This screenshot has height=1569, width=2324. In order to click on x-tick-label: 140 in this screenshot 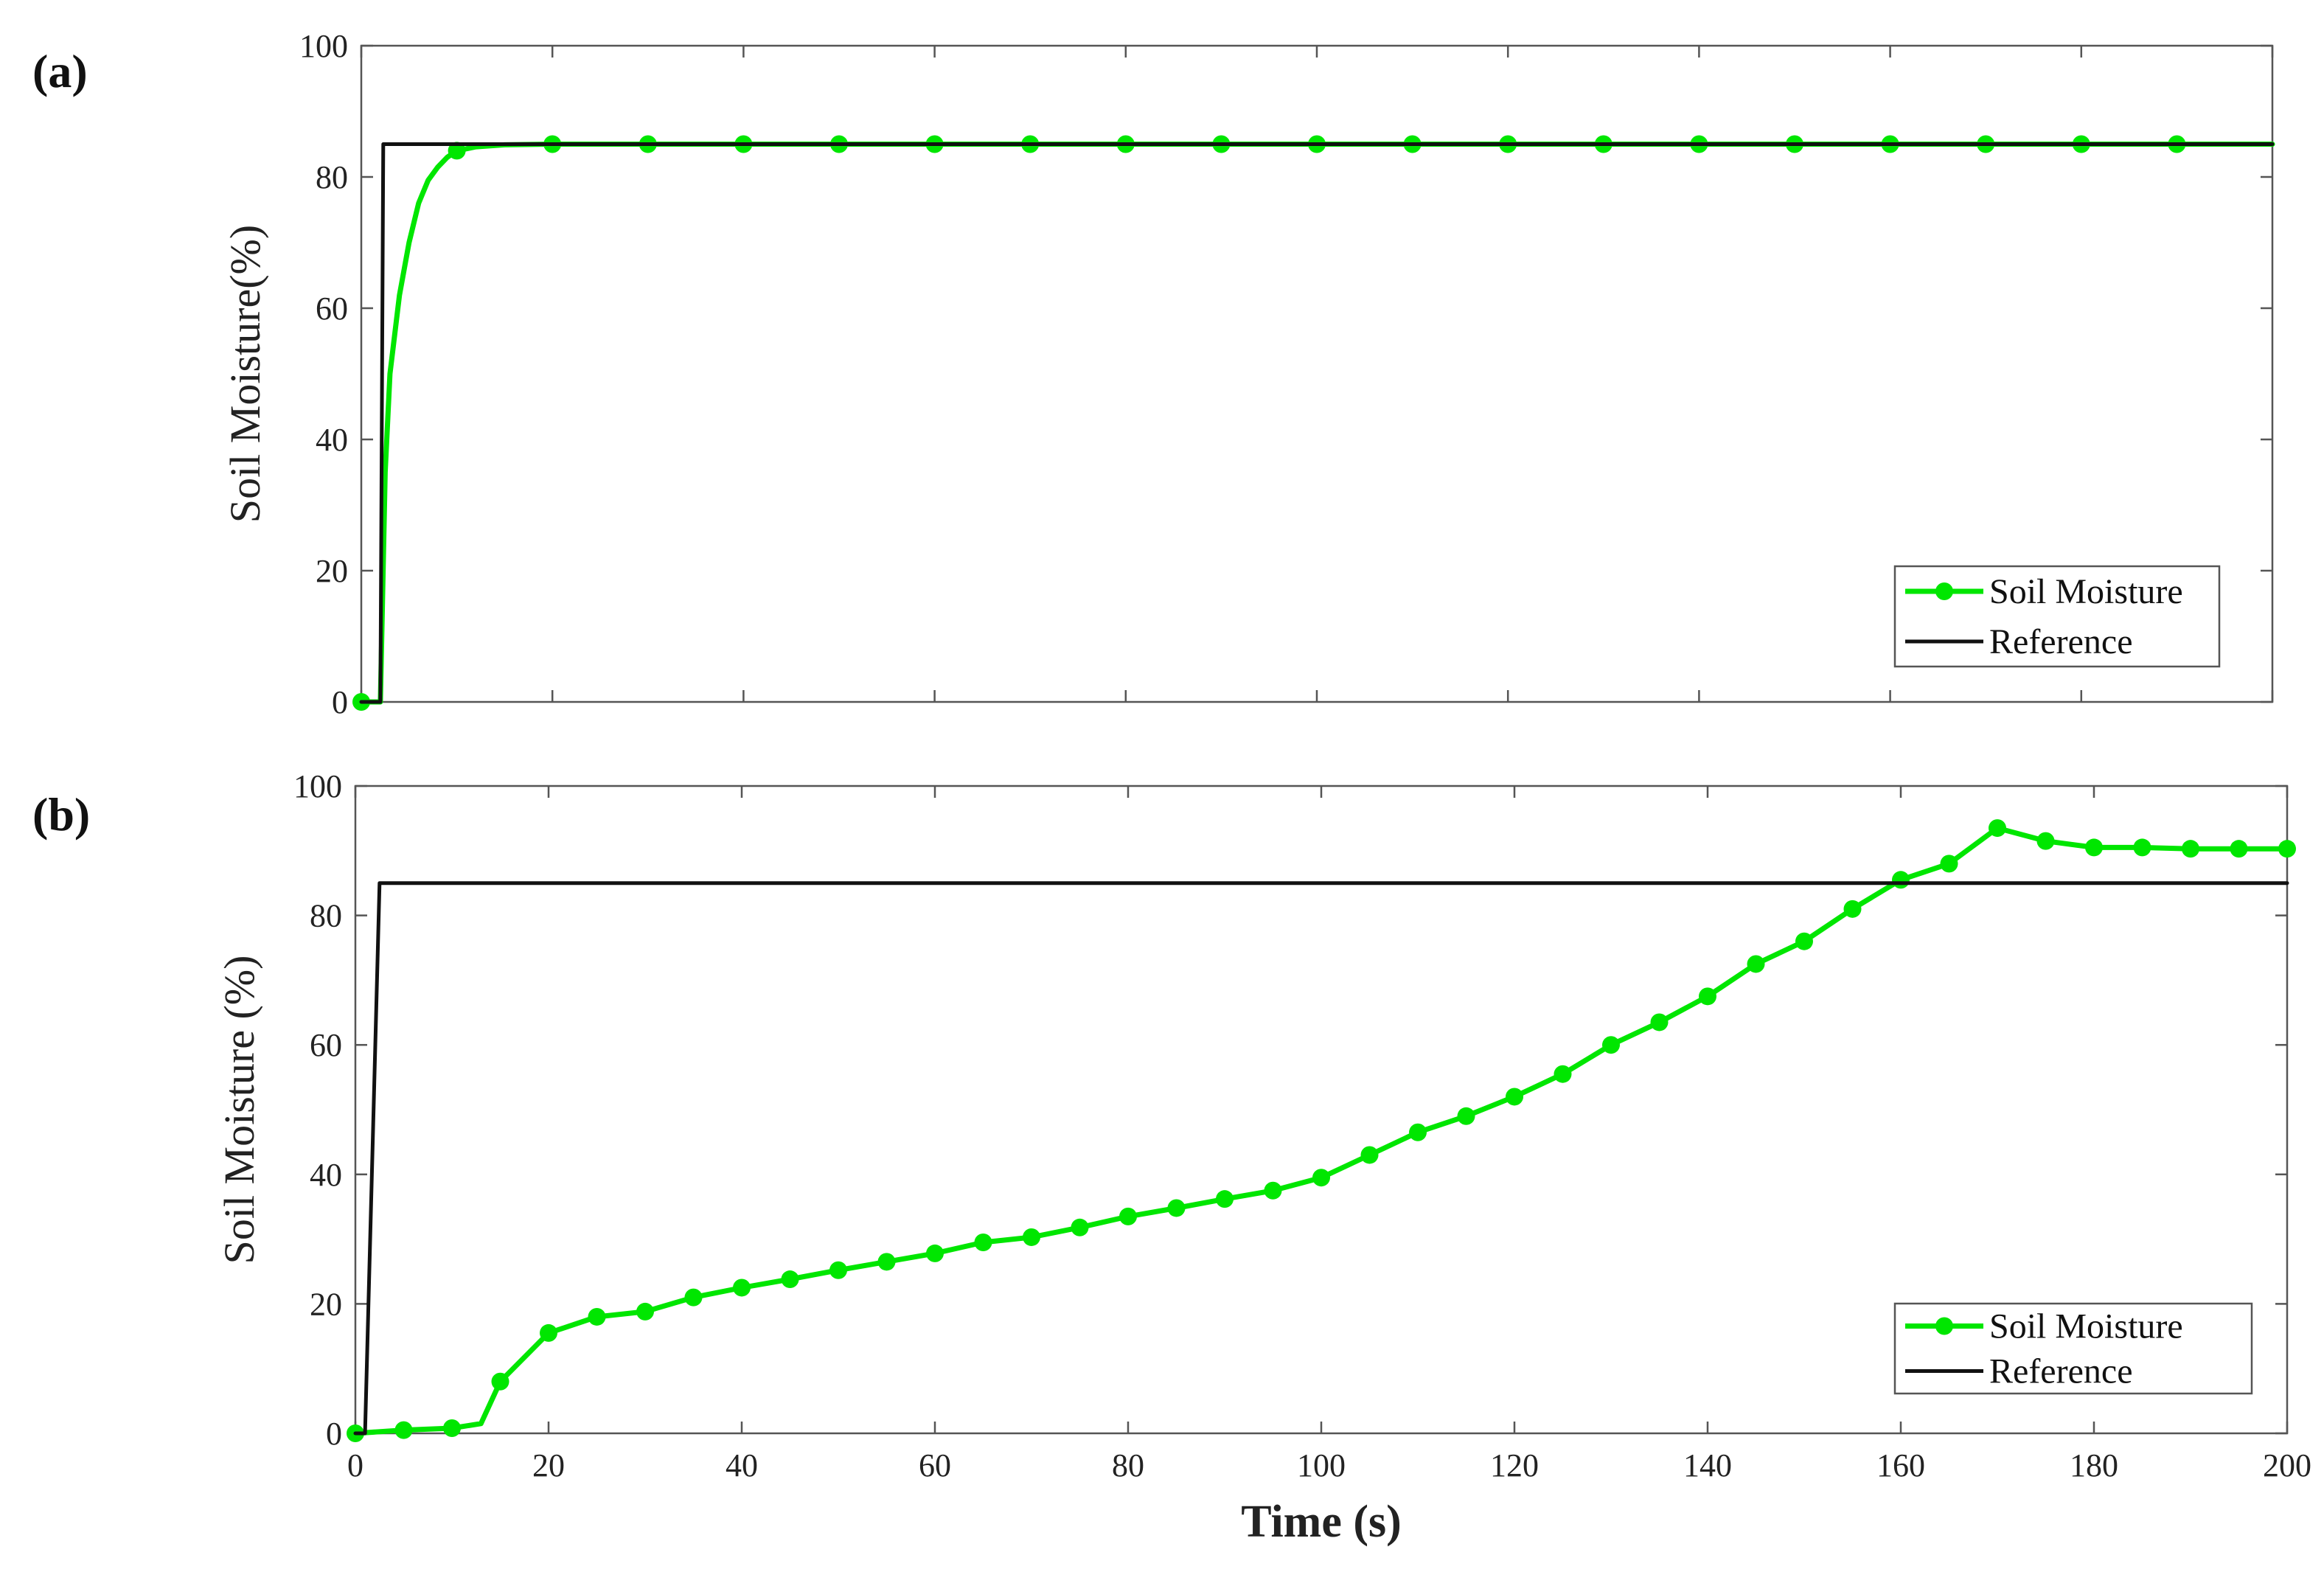, I will do `click(1708, 1465)`.